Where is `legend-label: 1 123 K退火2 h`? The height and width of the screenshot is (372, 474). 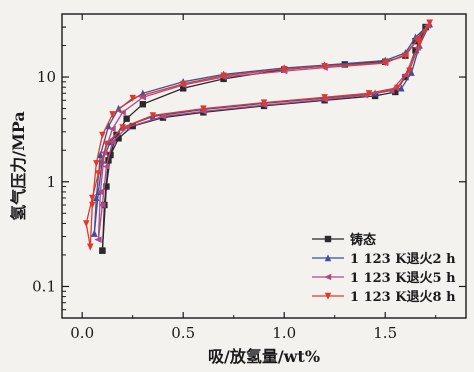 legend-label: 1 123 K退火2 h is located at coordinates (403, 259).